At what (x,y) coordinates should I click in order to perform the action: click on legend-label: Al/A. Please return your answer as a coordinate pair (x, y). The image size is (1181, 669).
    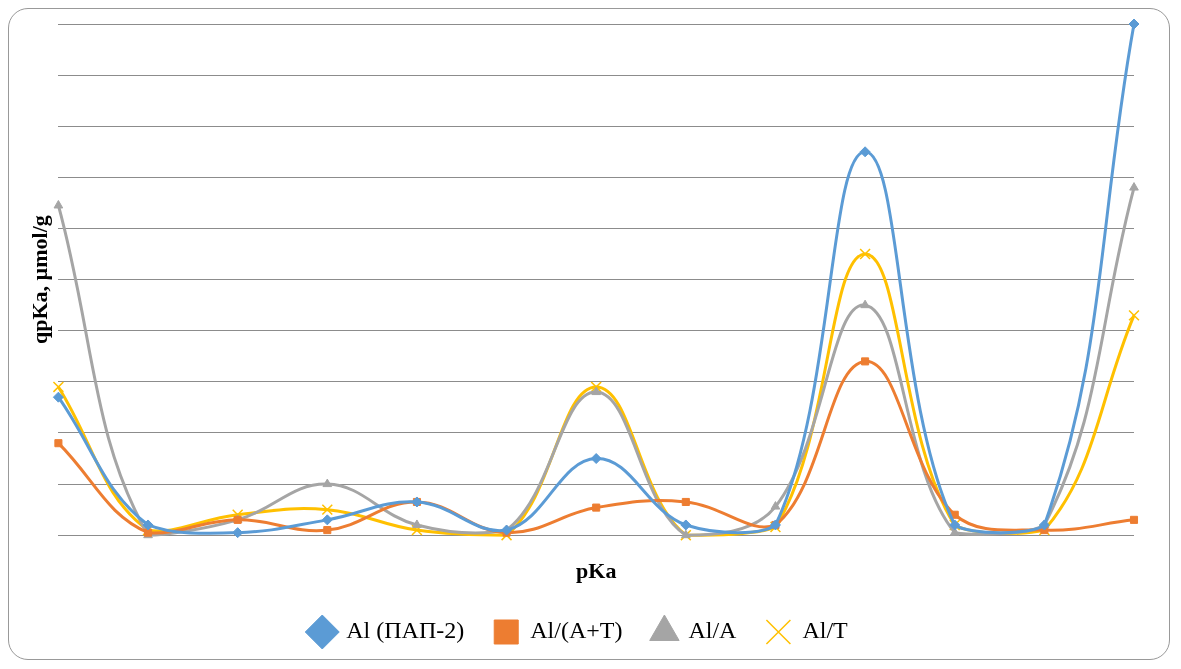
    Looking at the image, I should click on (713, 630).